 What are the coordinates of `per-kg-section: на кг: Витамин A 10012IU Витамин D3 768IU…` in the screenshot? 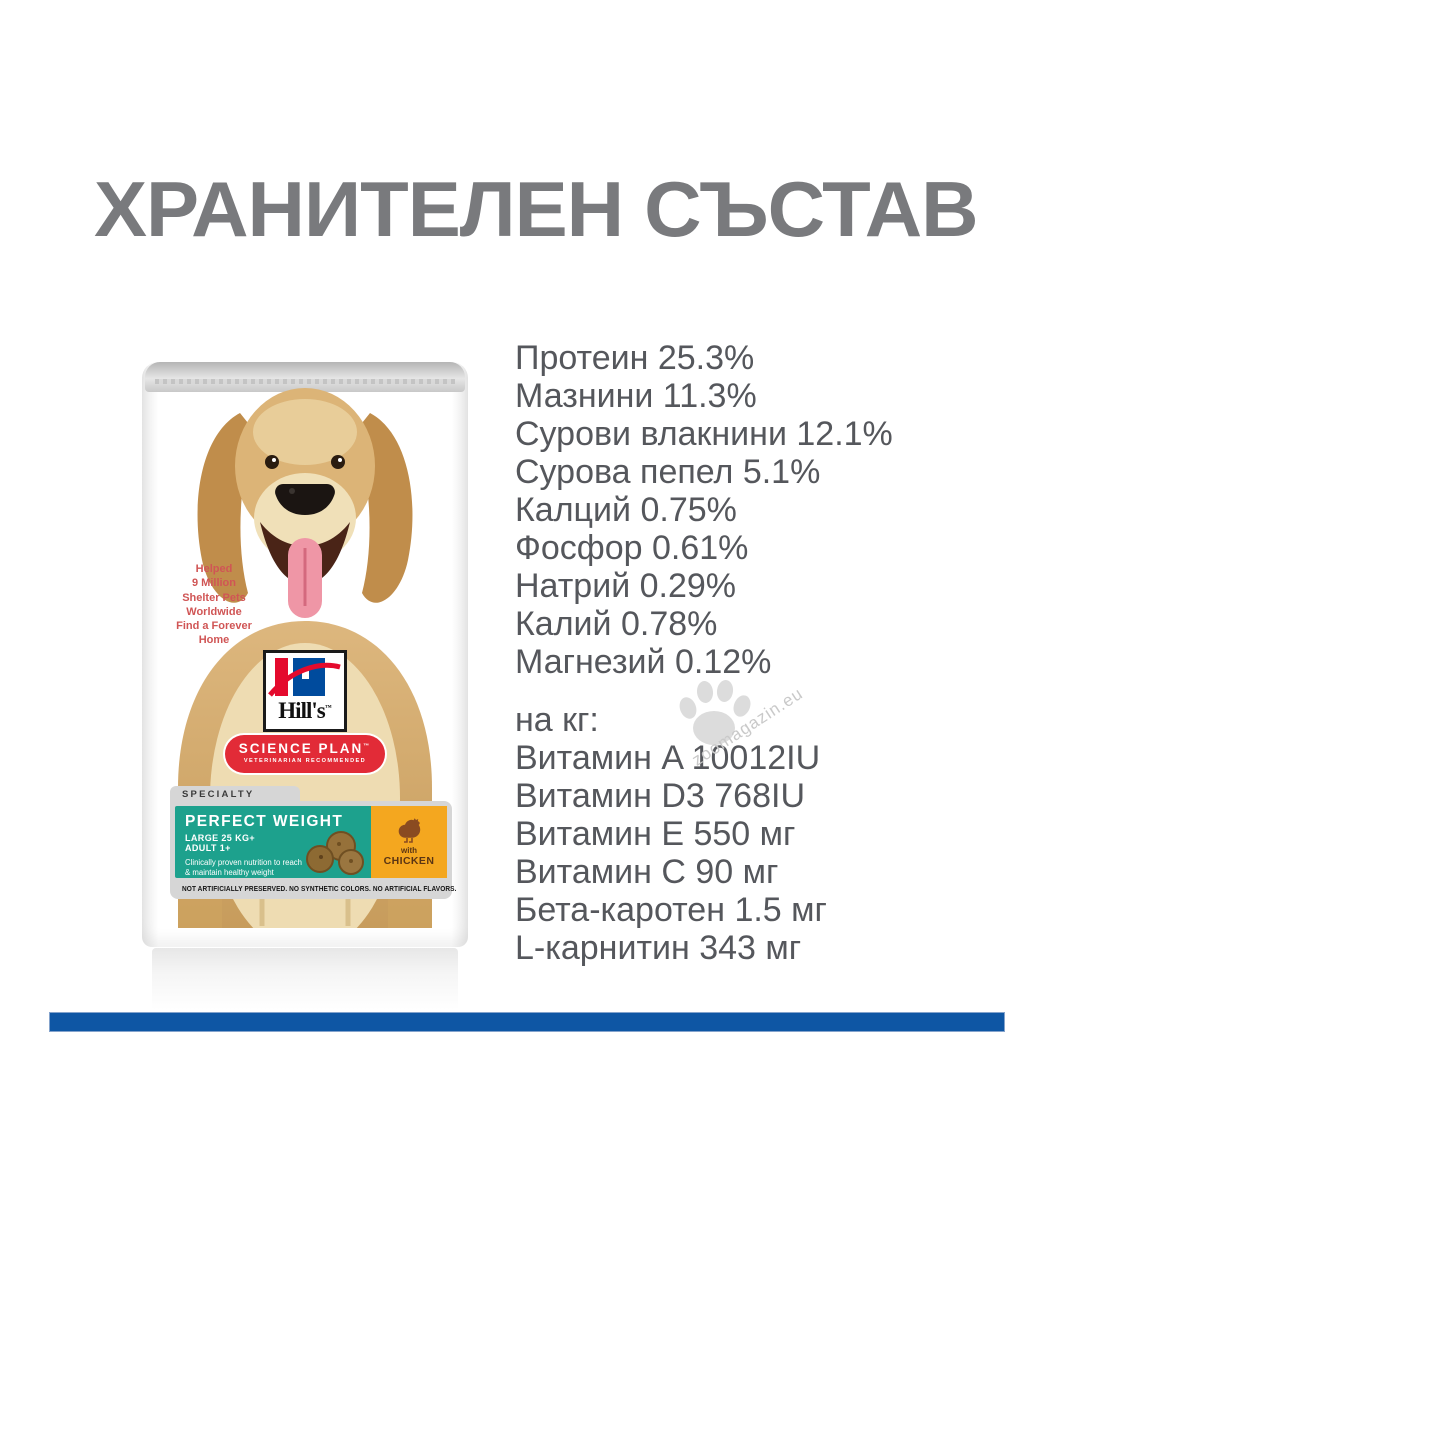 It's located at (704, 834).